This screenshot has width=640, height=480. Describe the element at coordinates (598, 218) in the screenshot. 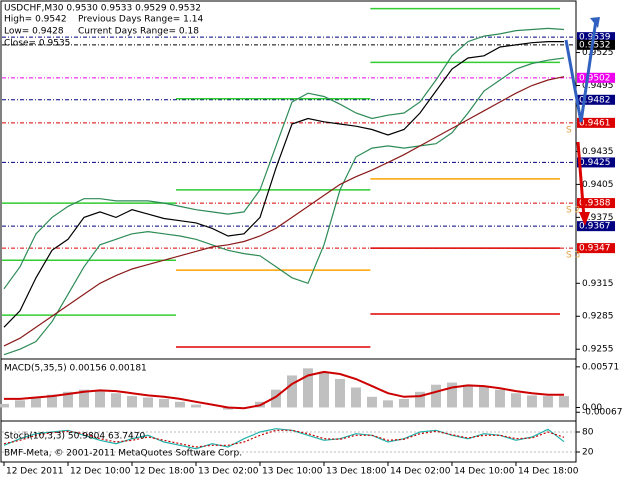

I see `y-tick-label: 0.9375` at that location.